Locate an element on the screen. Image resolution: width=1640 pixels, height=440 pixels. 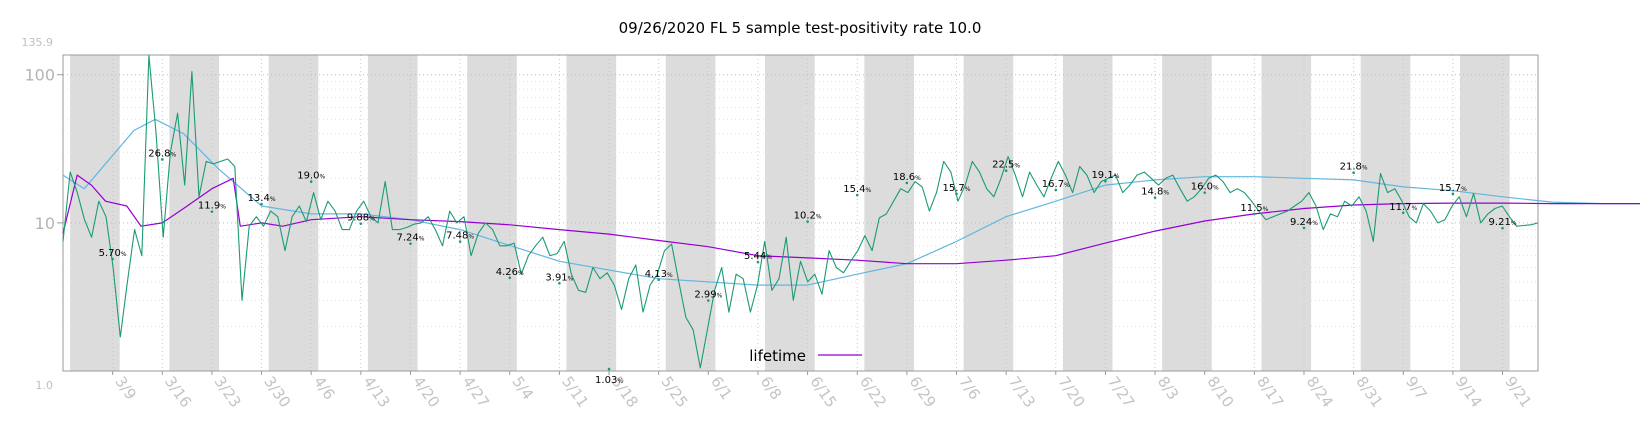
data-label-16: 18.6% is located at coordinates (907, 177).